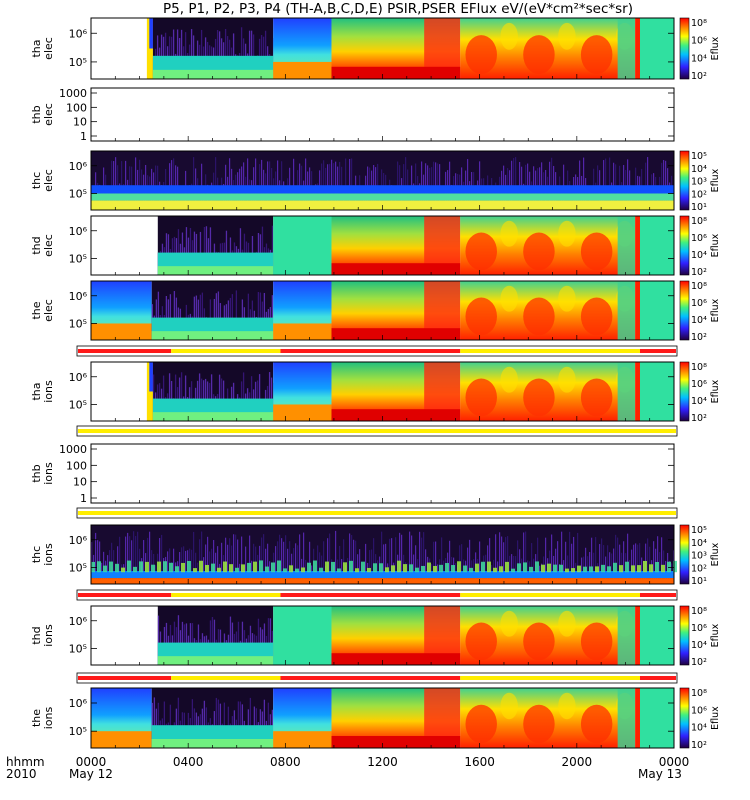 Image resolution: width=750 pixels, height=800 pixels. What do you see at coordinates (352, 474) in the screenshot?
I see `panel-thb-ions: 1000 100 10 1 thb ions` at bounding box center [352, 474].